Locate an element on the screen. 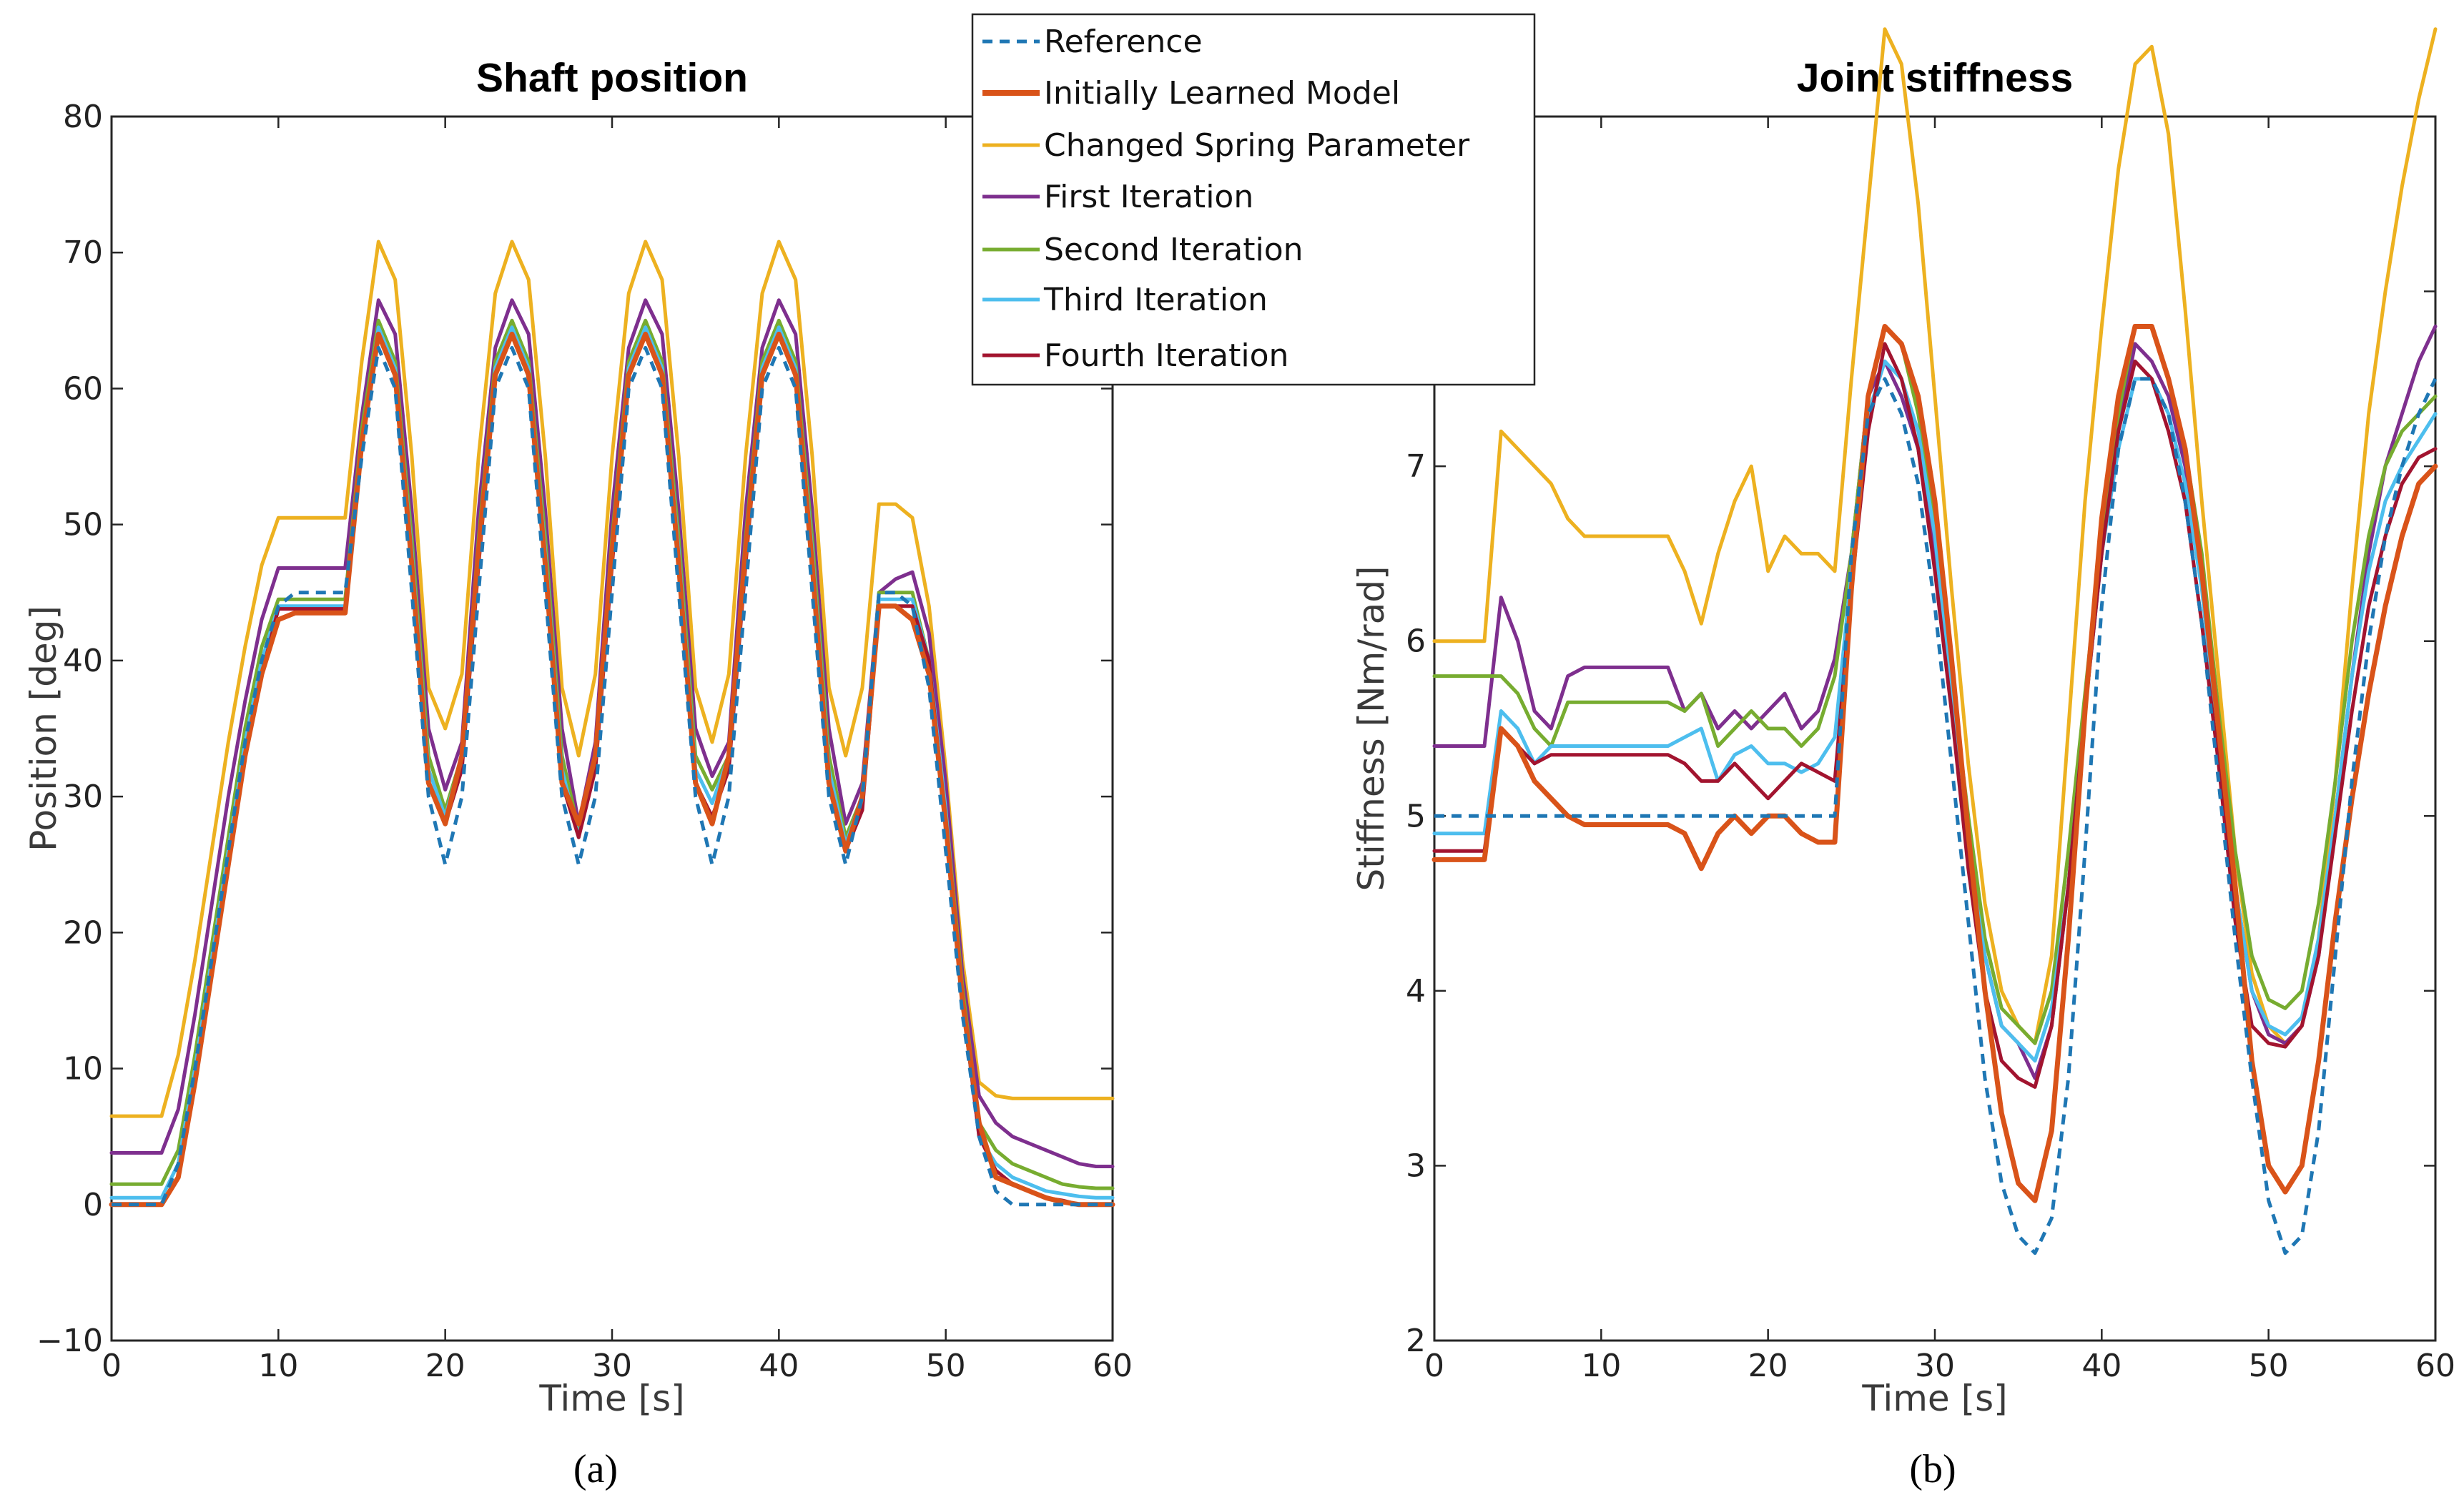 The height and width of the screenshot is (1510, 2464). y-tick-label: 60 is located at coordinates (83, 389).